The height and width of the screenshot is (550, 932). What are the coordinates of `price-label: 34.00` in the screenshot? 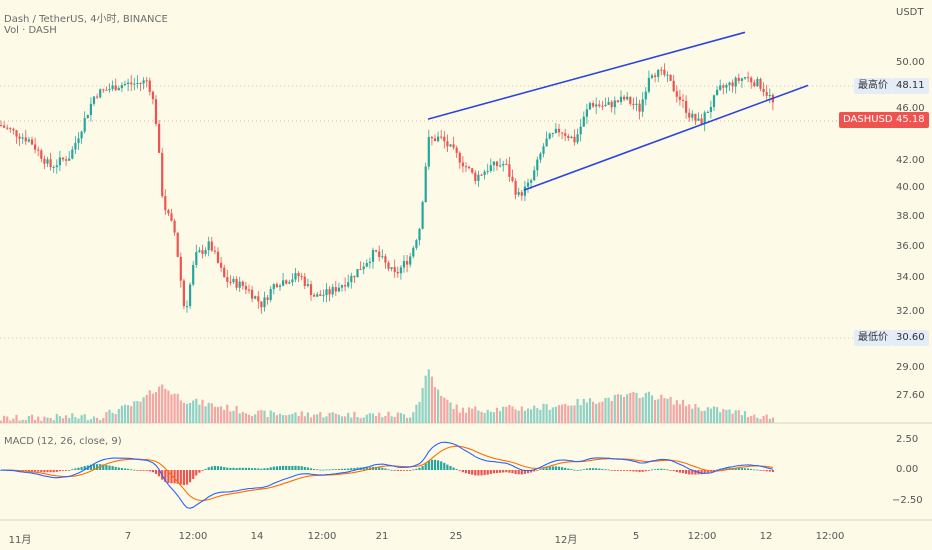 It's located at (910, 277).